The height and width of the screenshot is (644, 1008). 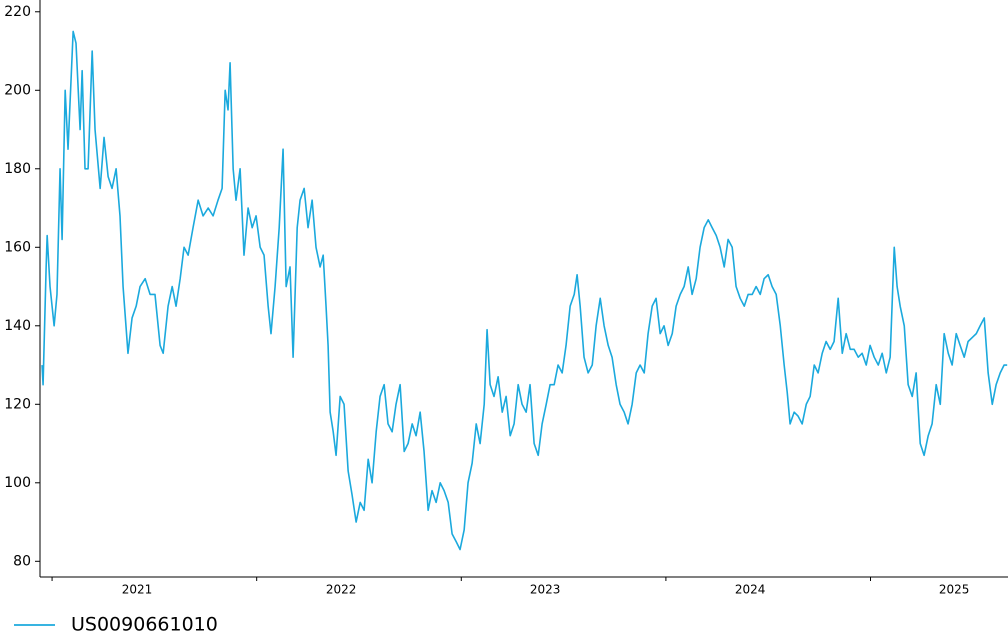 What do you see at coordinates (144, 625) in the screenshot?
I see `legend-label: US0090661010` at bounding box center [144, 625].